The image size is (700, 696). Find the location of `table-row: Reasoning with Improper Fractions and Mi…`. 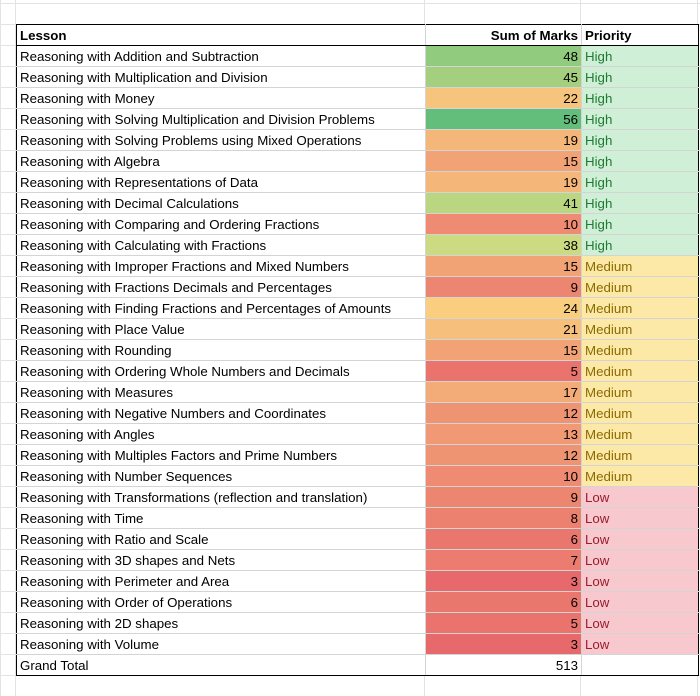

table-row: Reasoning with Improper Fractions and Mi… is located at coordinates (357, 266).